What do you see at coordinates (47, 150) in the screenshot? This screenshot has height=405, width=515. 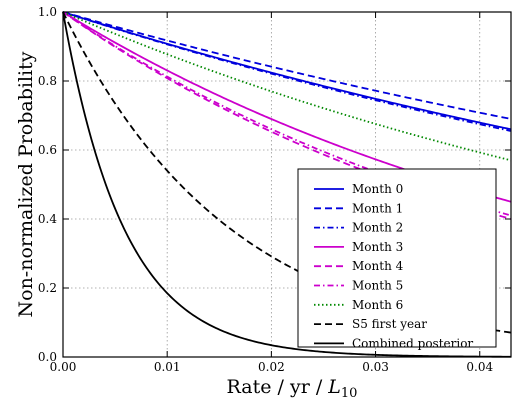 I see `y-tick-label: 0.6` at bounding box center [47, 150].